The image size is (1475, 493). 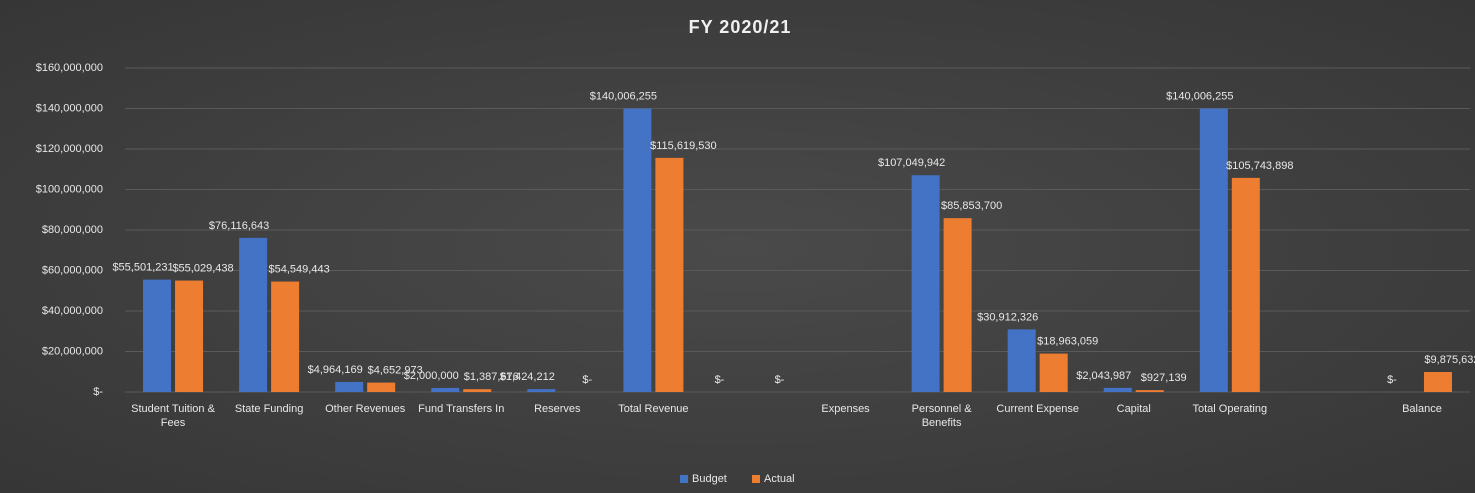 I want to click on x-tick-label: Personnel & Benefits, so click(x=941, y=416).